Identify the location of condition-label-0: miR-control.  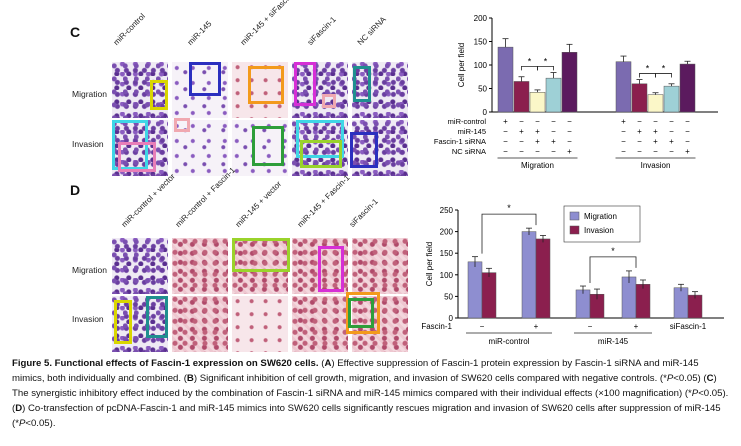
(467, 121).